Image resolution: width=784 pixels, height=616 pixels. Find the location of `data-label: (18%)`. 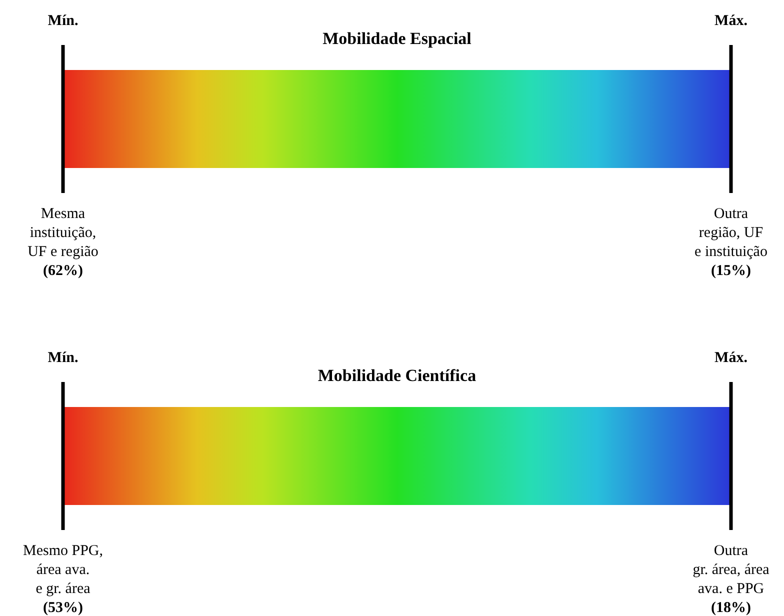

data-label: (18%) is located at coordinates (731, 608).